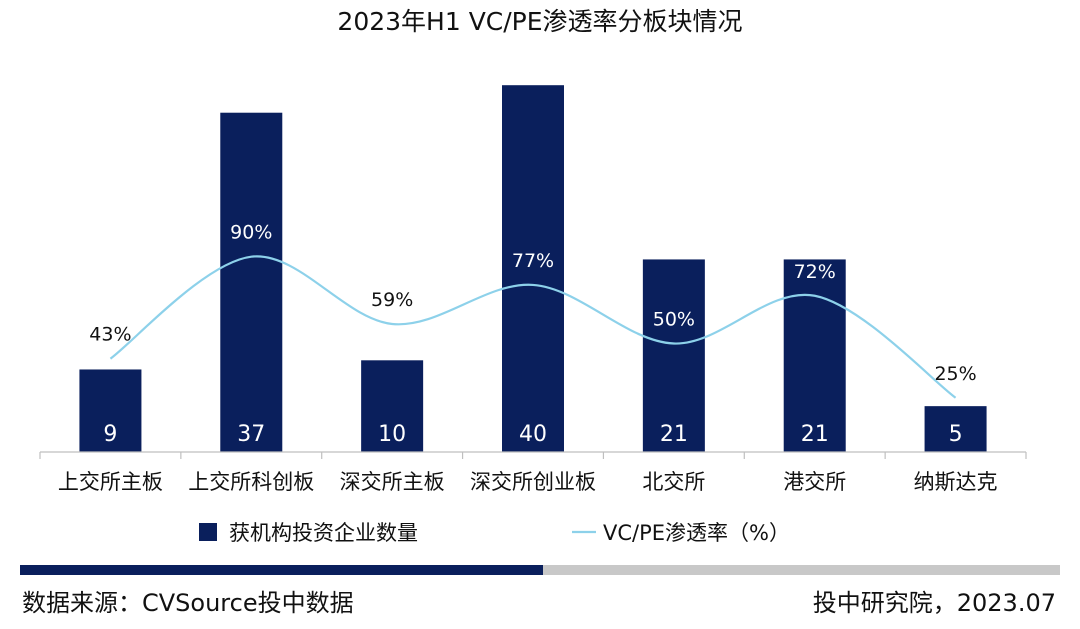 Image resolution: width=1080 pixels, height=629 pixels. Describe the element at coordinates (673, 482) in the screenshot. I see `x-tick-label: 北交所` at that location.